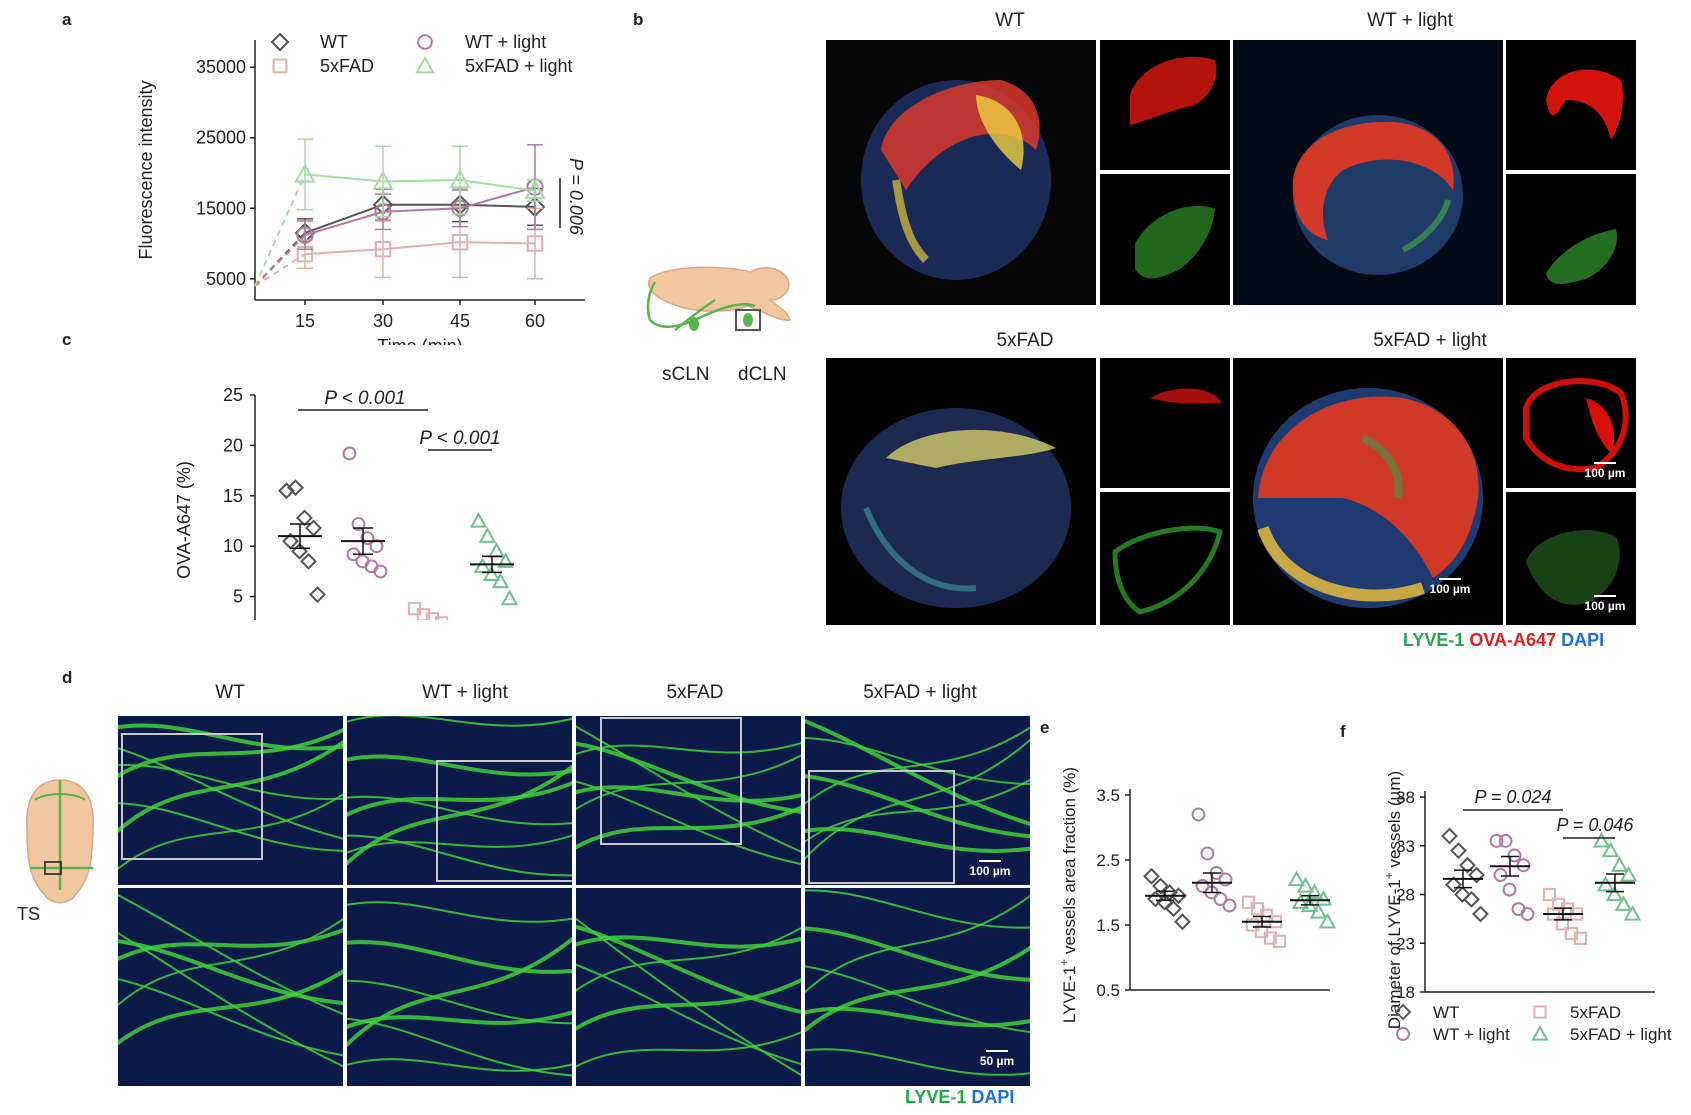 The image size is (1691, 1115). Describe the element at coordinates (334, 42) in the screenshot. I see `legend-a-label: WT` at that location.